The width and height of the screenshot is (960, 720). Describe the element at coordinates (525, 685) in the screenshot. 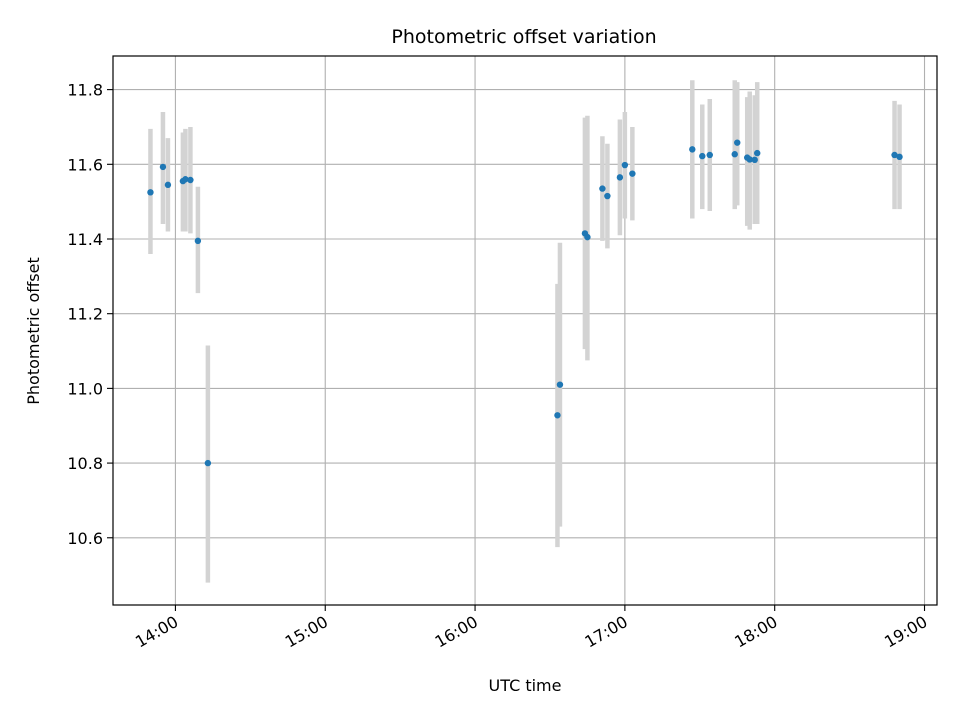

I see `x-axis-label: UTC time` at that location.